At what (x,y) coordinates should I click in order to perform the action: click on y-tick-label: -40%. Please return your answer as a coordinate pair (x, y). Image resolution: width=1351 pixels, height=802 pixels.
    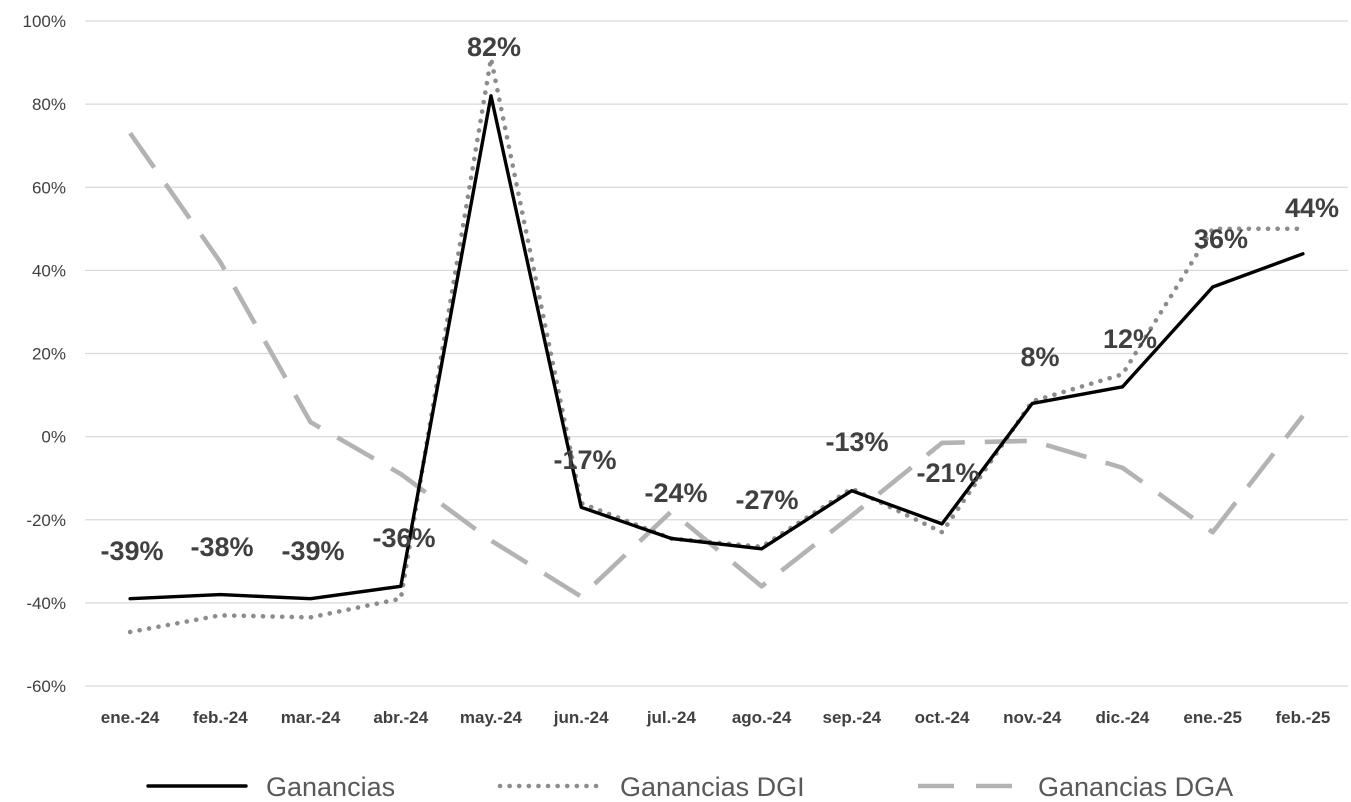
    Looking at the image, I should click on (46, 603).